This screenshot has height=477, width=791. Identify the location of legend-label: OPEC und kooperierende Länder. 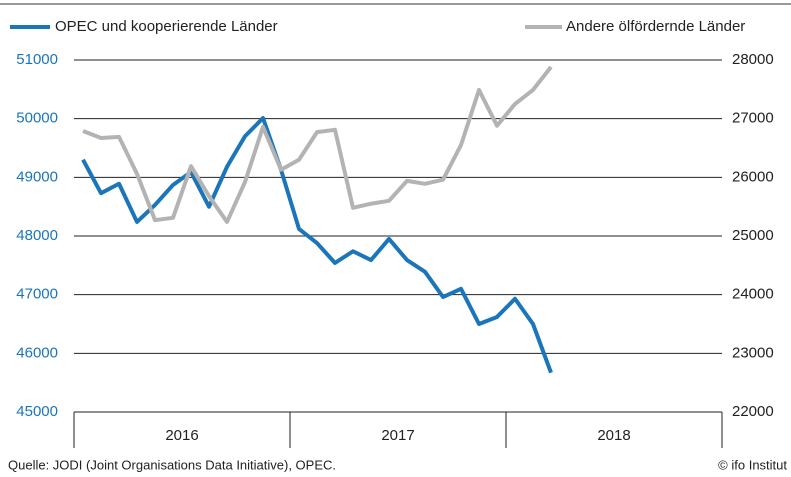
(166, 26).